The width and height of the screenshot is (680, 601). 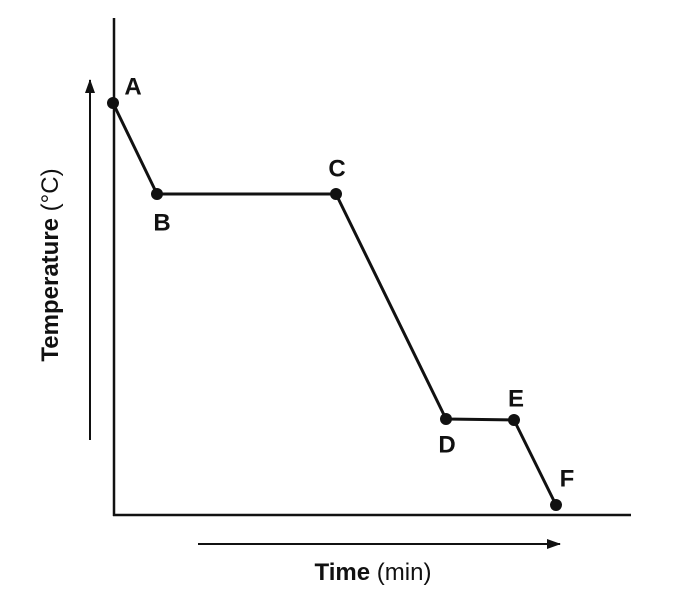 What do you see at coordinates (373, 572) in the screenshot?
I see `x-axis-label: Time (min)` at bounding box center [373, 572].